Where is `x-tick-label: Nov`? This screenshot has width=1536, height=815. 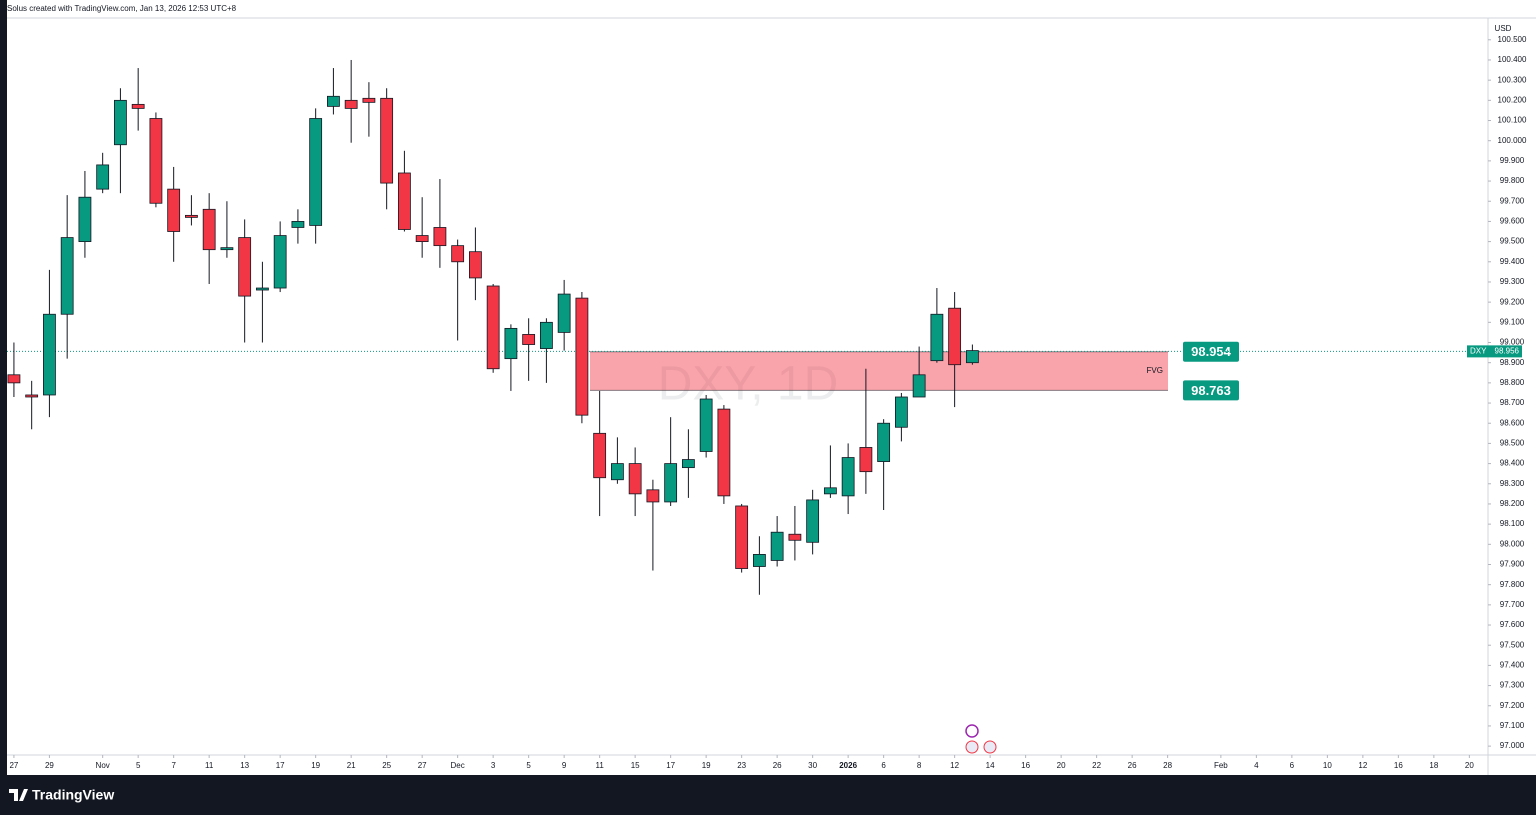
x-tick-label: Nov is located at coordinates (103, 765).